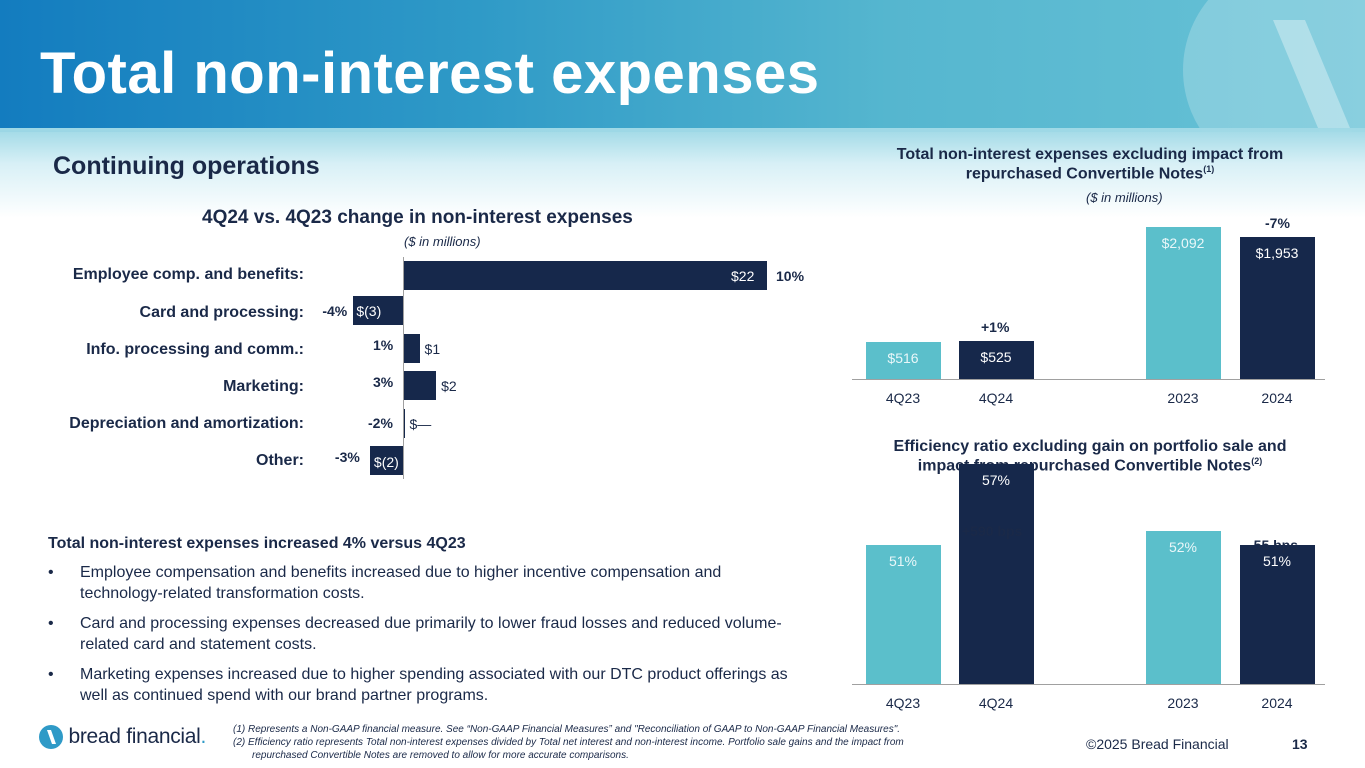 Image resolution: width=1365 pixels, height=768 pixels. What do you see at coordinates (186, 166) in the screenshot?
I see `section-label: Continuing operations` at bounding box center [186, 166].